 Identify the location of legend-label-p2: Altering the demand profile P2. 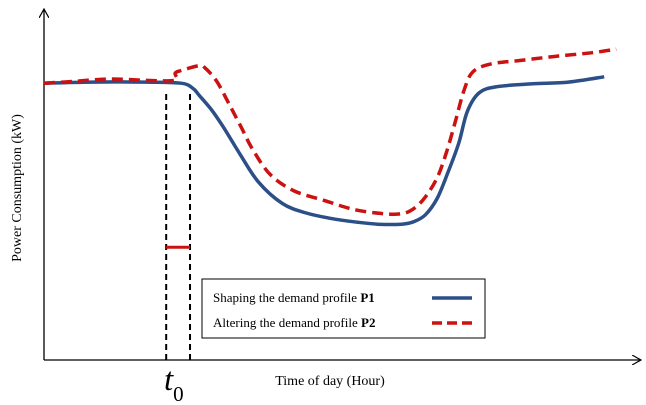
(294, 322).